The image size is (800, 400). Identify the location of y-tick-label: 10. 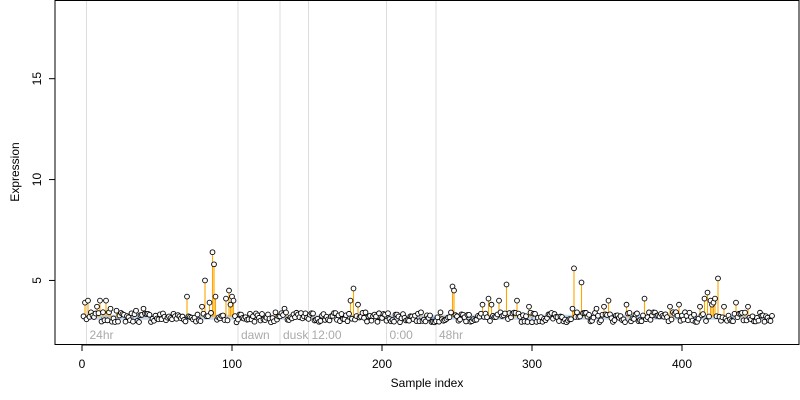
(37, 180).